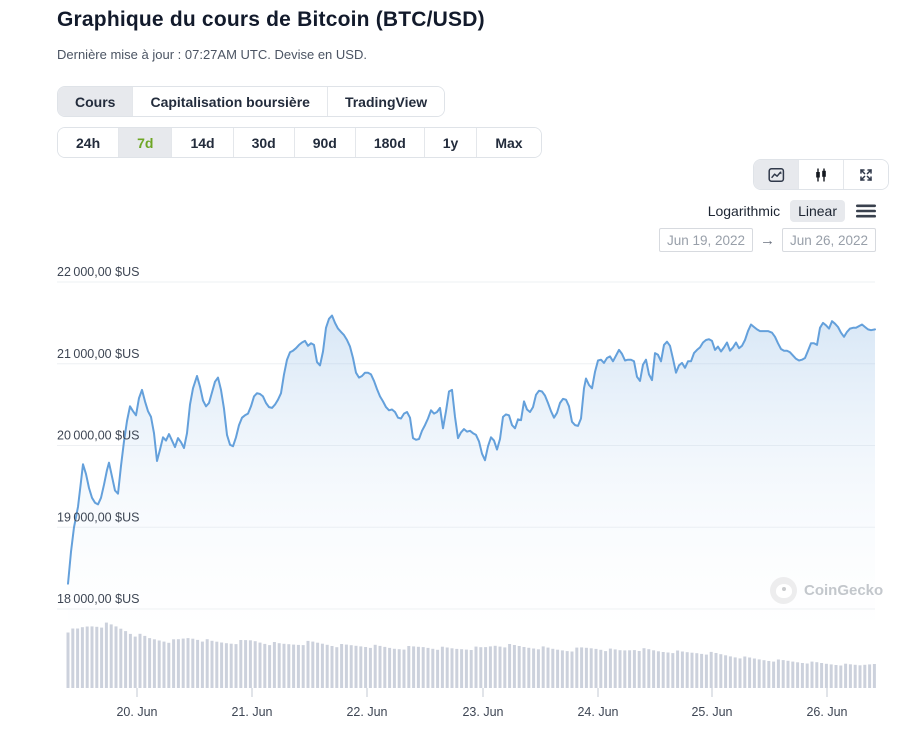  I want to click on tab-capitalisation-boursiere: Capitalisation boursière, so click(229, 101).